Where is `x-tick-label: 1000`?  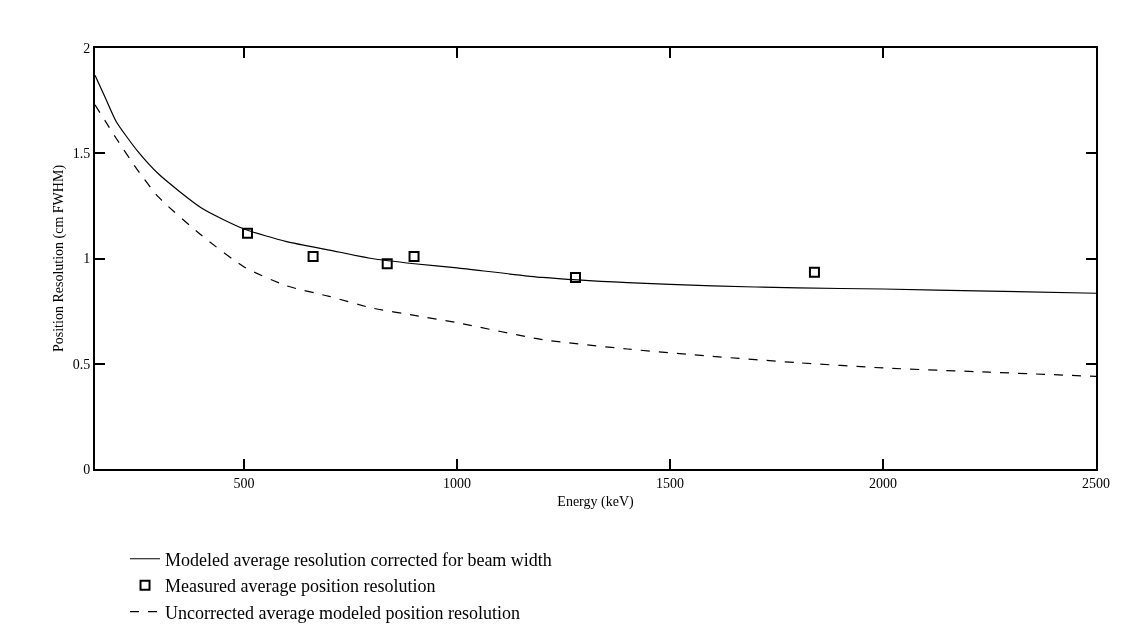
x-tick-label: 1000 is located at coordinates (457, 483).